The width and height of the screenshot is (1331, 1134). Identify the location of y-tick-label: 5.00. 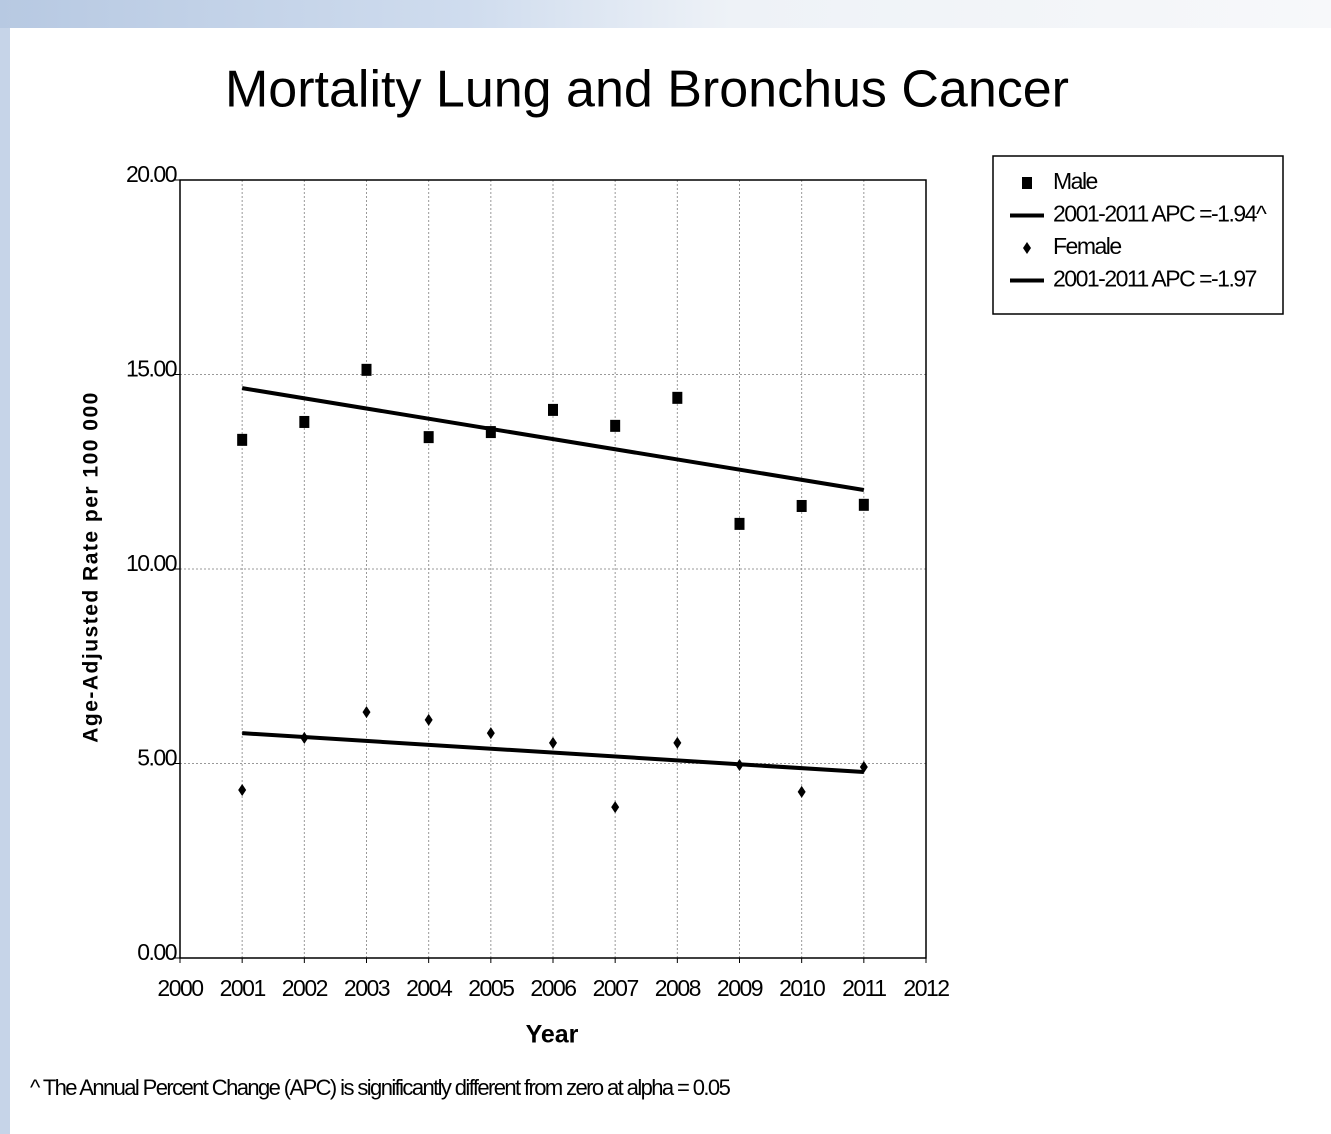
(156, 758).